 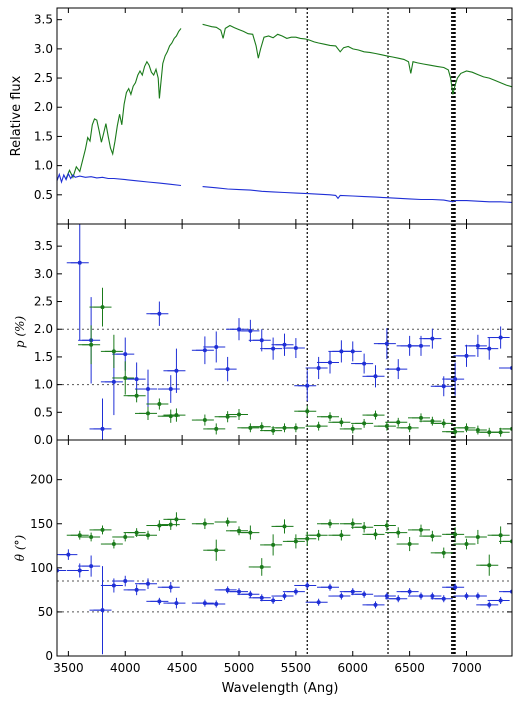 I want to click on flux-series-line, so click(x=119, y=179).